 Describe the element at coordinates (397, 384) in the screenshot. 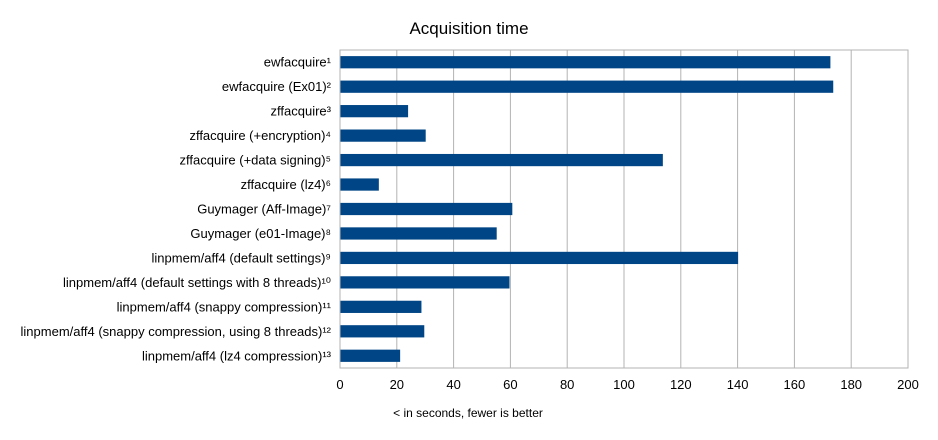

I see `x-tick-label: 20` at that location.